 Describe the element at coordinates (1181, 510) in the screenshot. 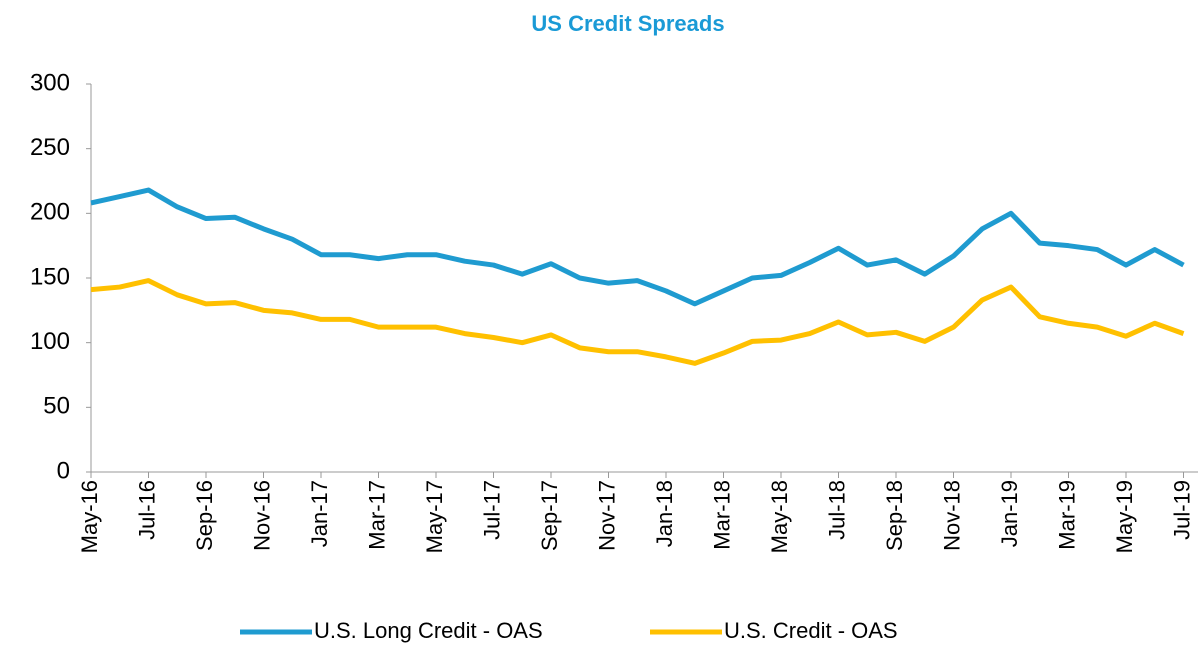

I see `x-tick-label: Jul-19` at that location.